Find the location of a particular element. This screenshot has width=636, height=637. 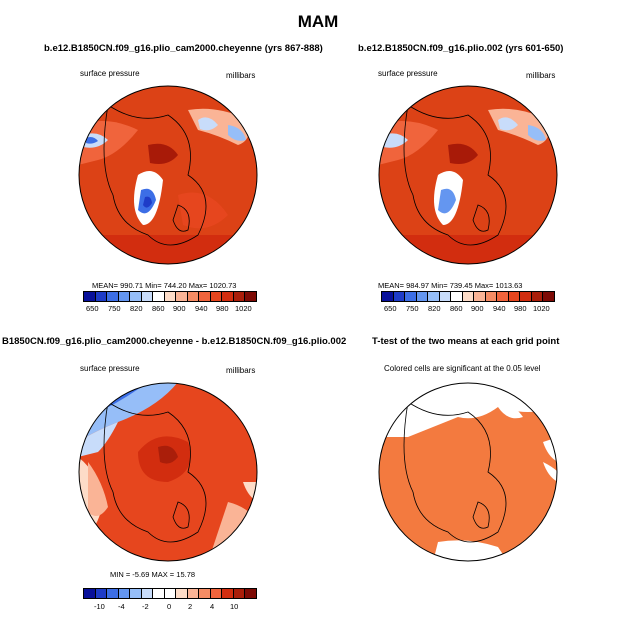

panel-2-colorbar is located at coordinates (468, 296).